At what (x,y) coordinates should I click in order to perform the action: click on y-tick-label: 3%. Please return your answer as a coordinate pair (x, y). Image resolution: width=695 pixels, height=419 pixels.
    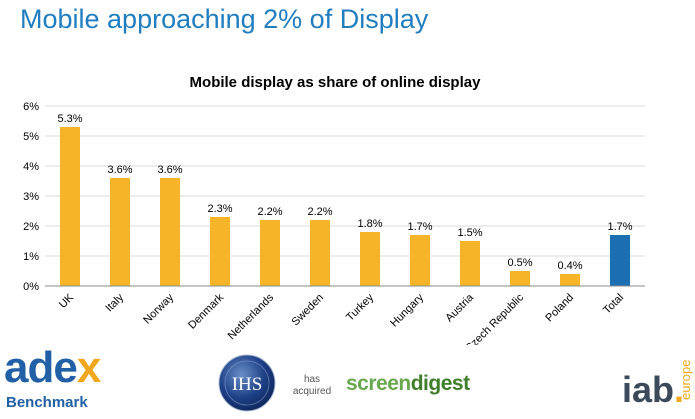
    Looking at the image, I should click on (31, 197).